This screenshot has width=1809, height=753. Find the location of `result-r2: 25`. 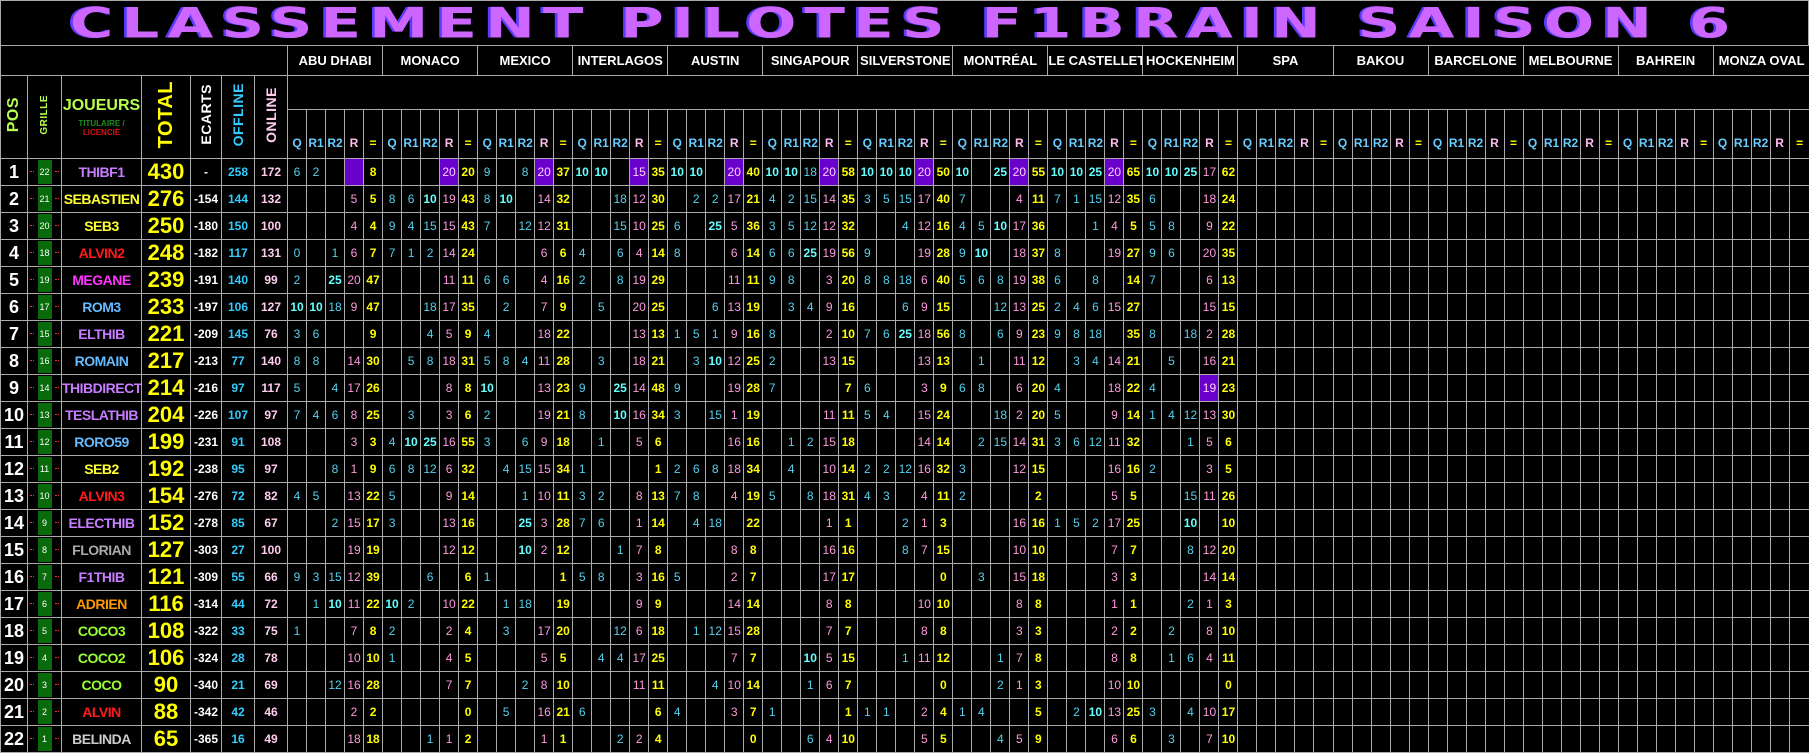

result-r2: 25 is located at coordinates (810, 253).